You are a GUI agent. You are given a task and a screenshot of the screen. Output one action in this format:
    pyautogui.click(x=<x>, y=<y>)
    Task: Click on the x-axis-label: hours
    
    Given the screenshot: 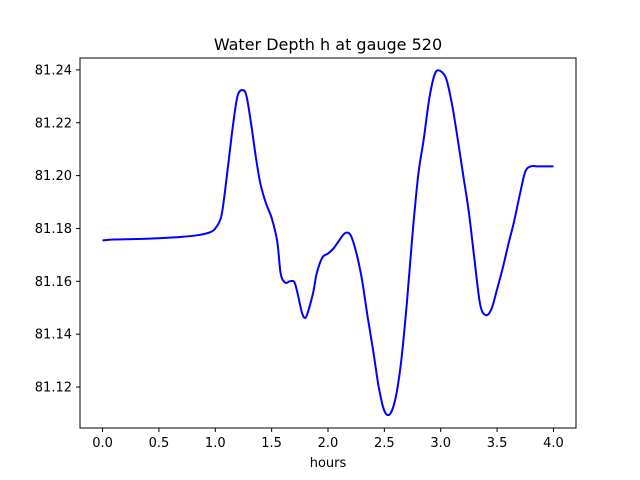 What is the action you would take?
    pyautogui.click(x=328, y=463)
    